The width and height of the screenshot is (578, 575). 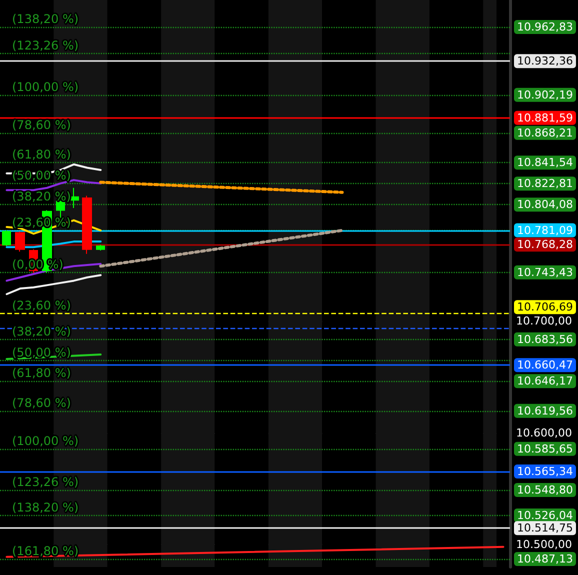 What do you see at coordinates (544, 545) in the screenshot?
I see `y-tick-label: 10.500,00` at bounding box center [544, 545].